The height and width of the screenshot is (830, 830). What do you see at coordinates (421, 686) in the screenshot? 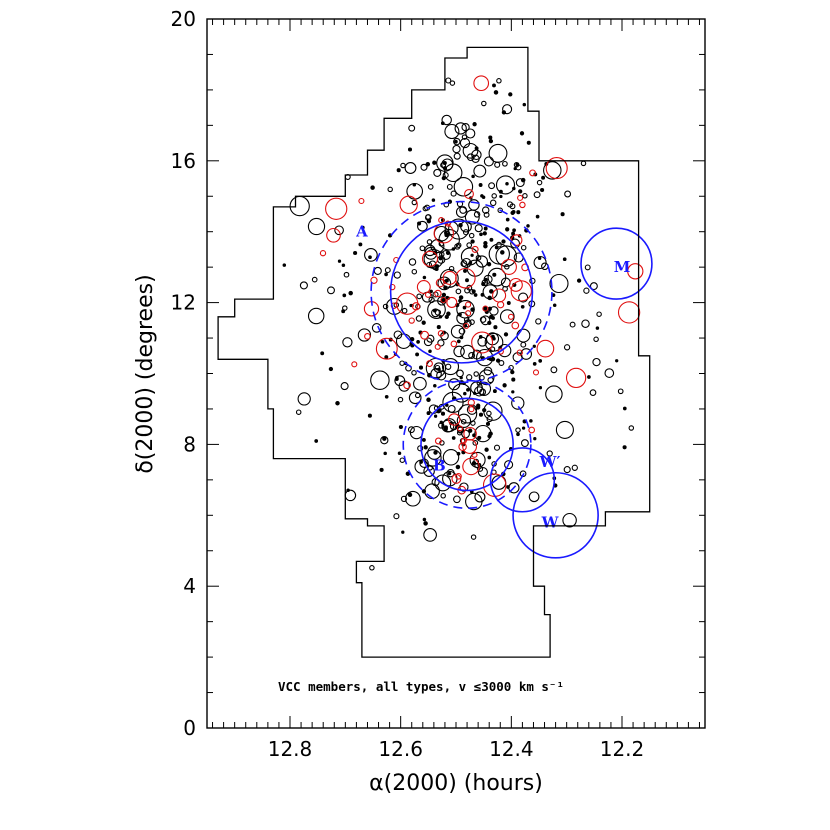
I see `annotation: VCC members, all types, v ≤3000 km s⁻¹` at bounding box center [421, 686].